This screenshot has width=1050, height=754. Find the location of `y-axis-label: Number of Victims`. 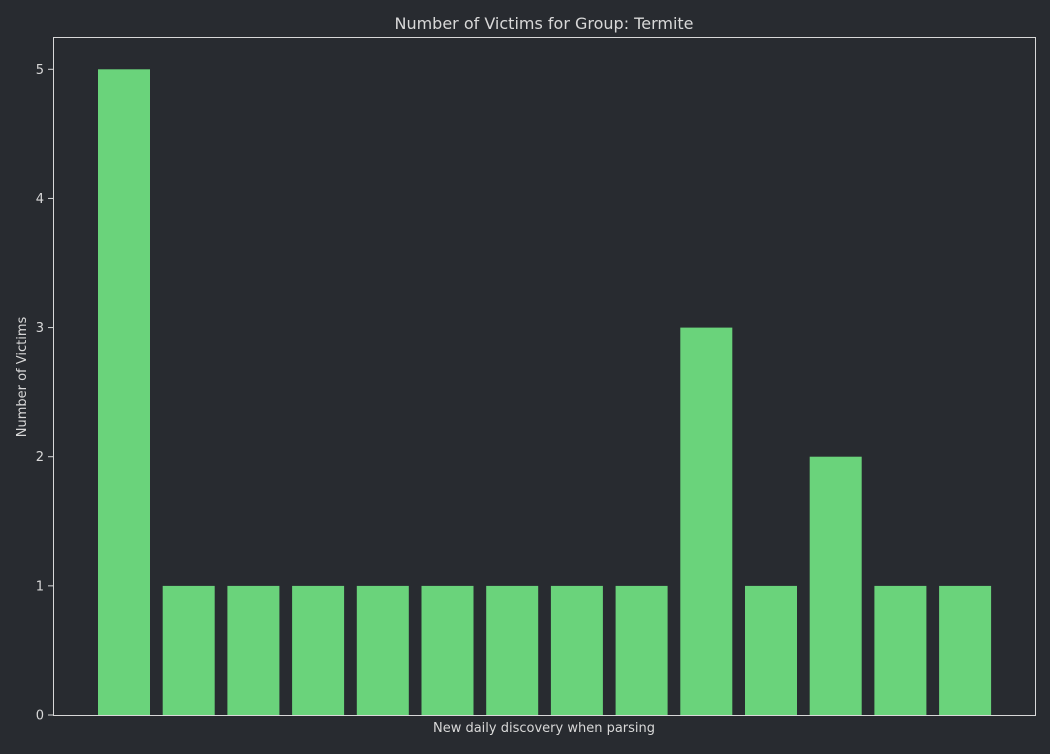

y-axis-label: Number of Victims is located at coordinates (22, 377).